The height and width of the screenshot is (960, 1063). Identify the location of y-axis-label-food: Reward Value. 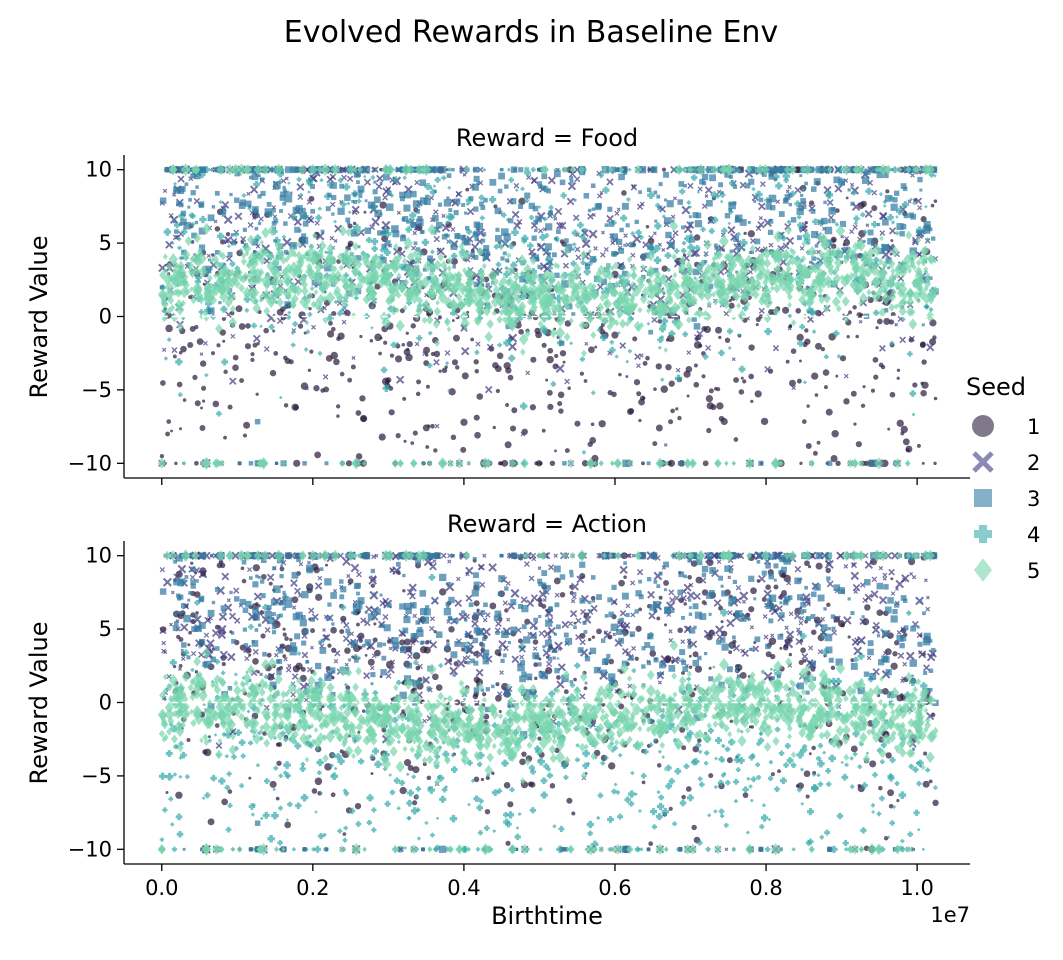
(39, 317).